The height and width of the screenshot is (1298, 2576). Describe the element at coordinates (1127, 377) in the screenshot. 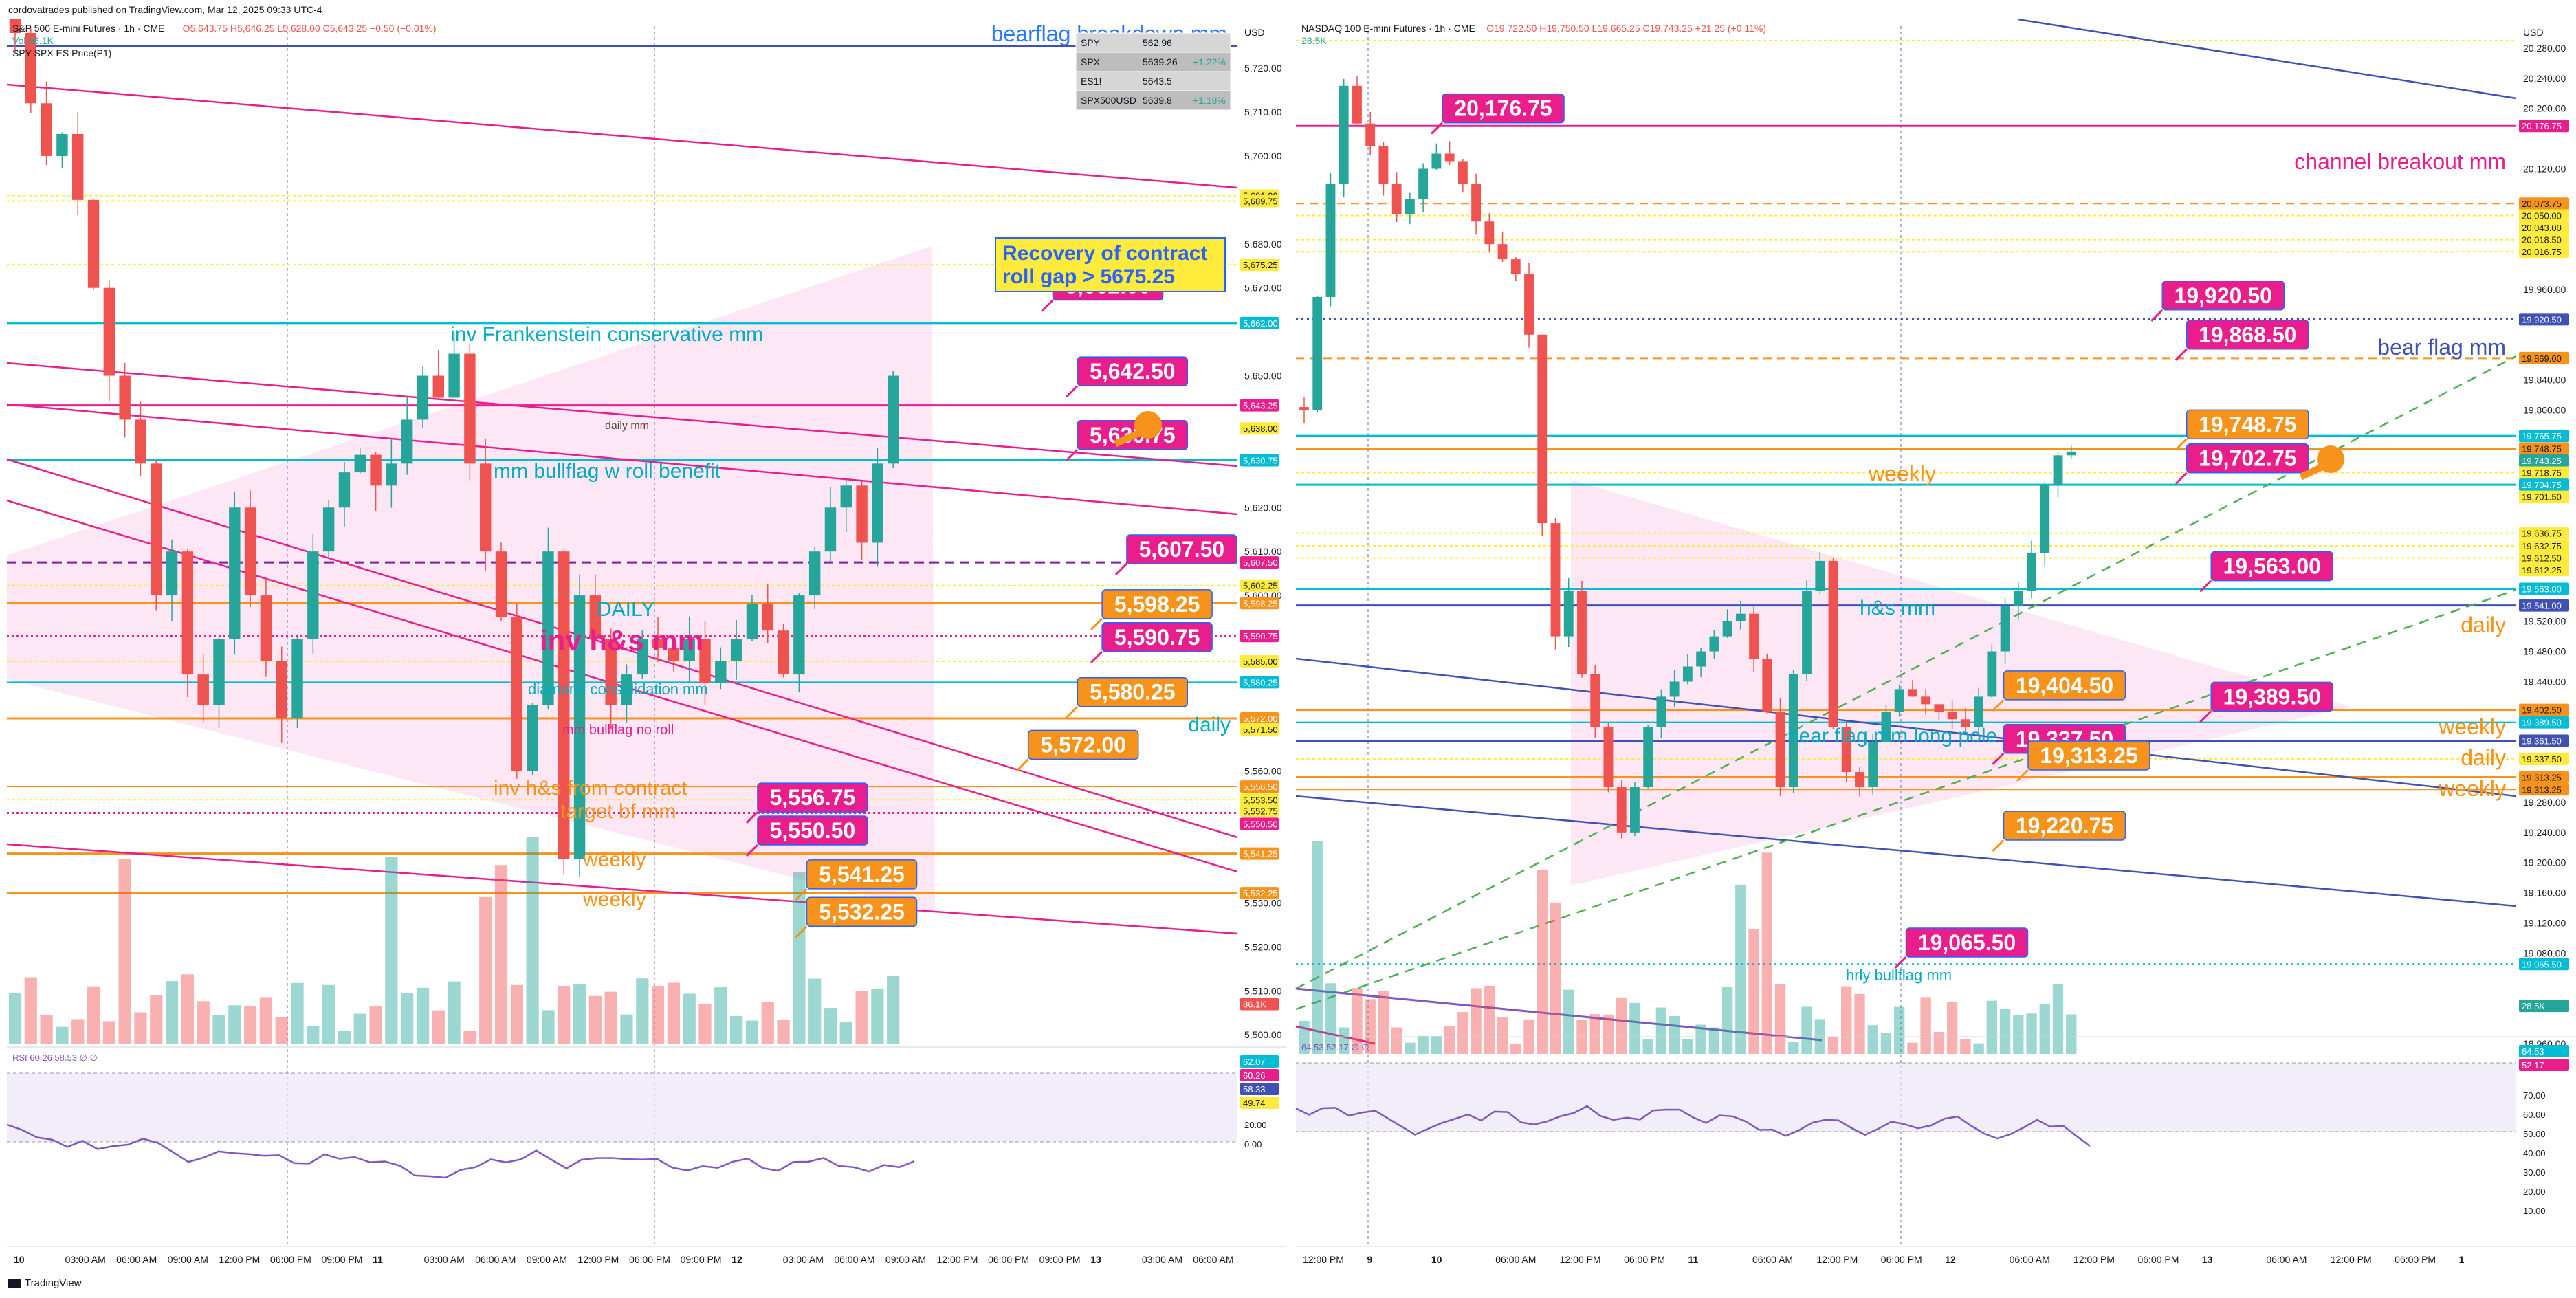

I see `price-callout: 5,642.50` at that location.